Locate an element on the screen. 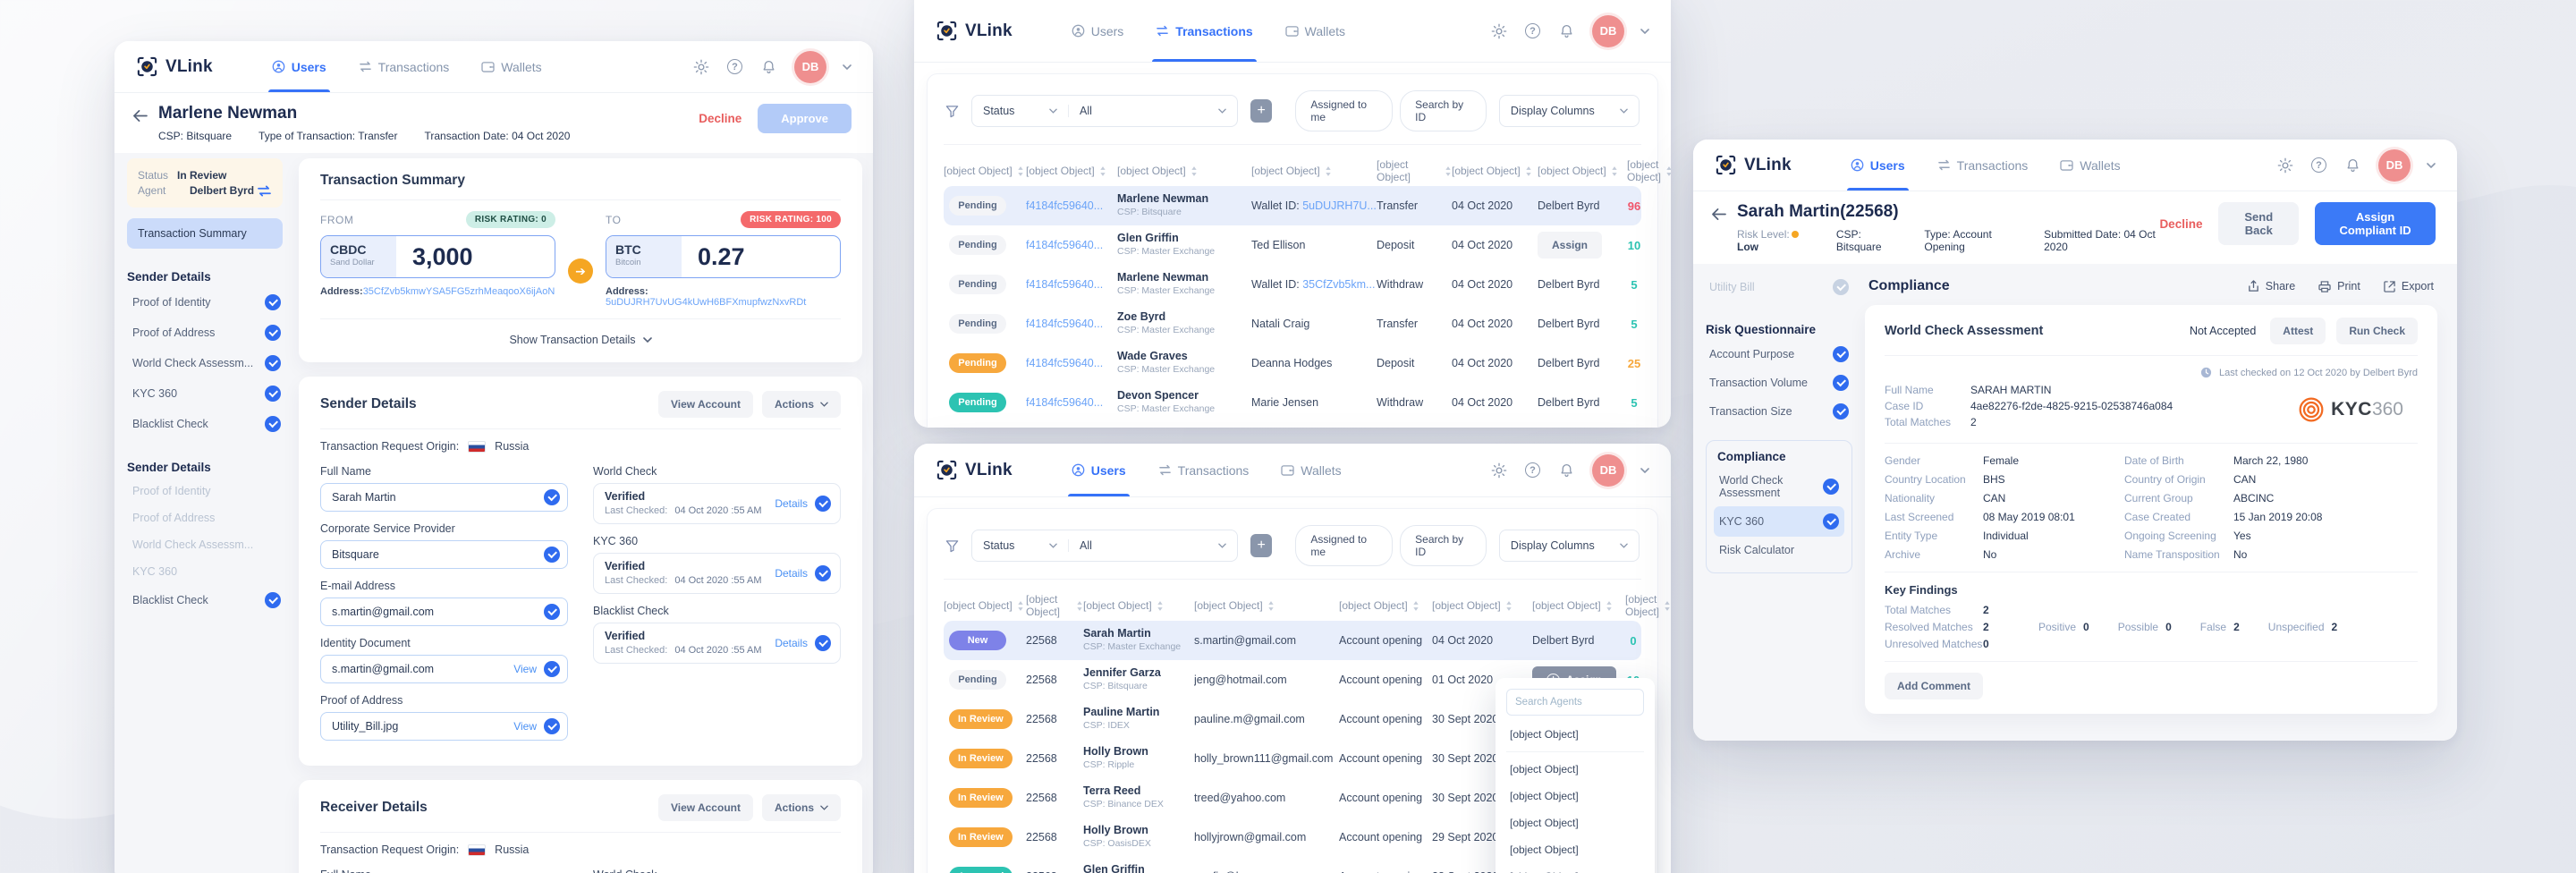  sidebar-checklist-item: Account Purpose is located at coordinates (1779, 354).